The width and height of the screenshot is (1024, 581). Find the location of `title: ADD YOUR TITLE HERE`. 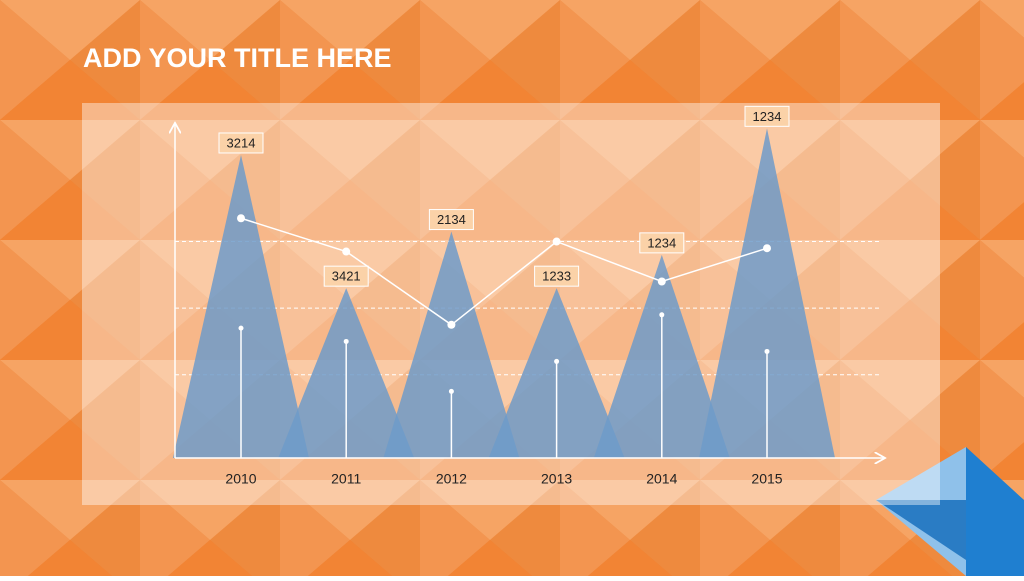

title: ADD YOUR TITLE HERE is located at coordinates (237, 58).